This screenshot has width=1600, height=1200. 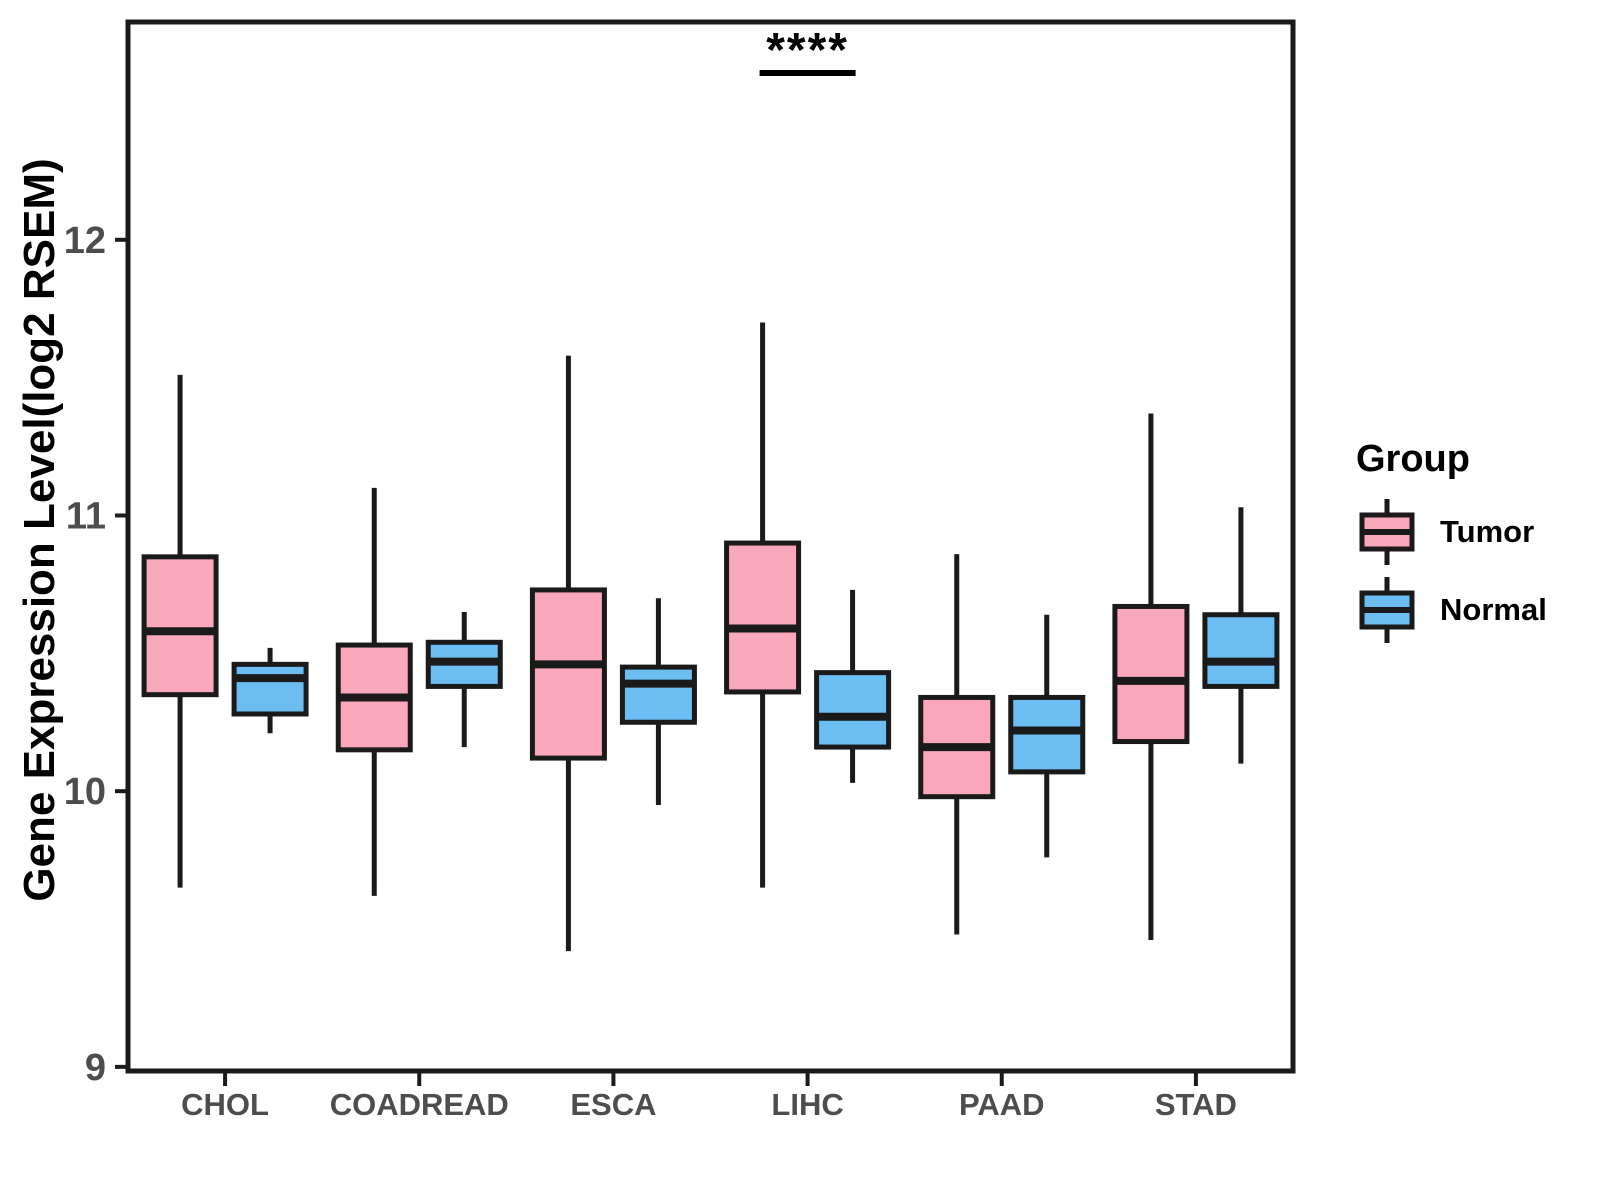 I want to click on significance-stars: ****, so click(x=807, y=50).